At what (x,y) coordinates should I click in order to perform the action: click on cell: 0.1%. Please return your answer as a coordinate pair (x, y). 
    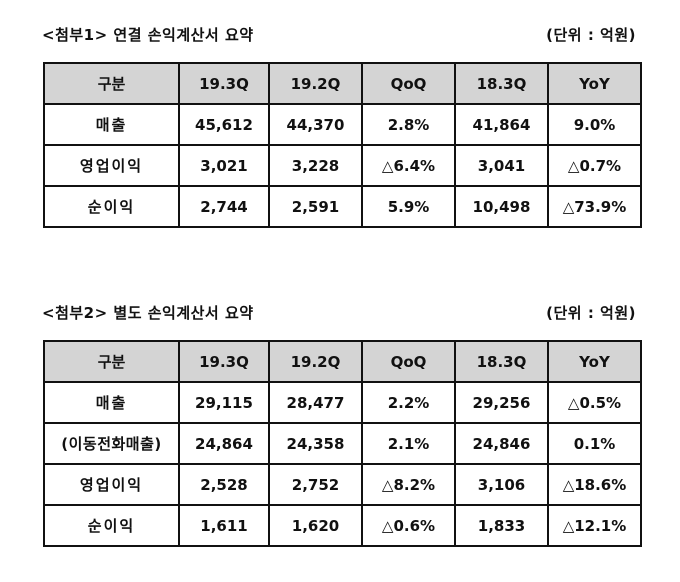
    Looking at the image, I should click on (594, 443).